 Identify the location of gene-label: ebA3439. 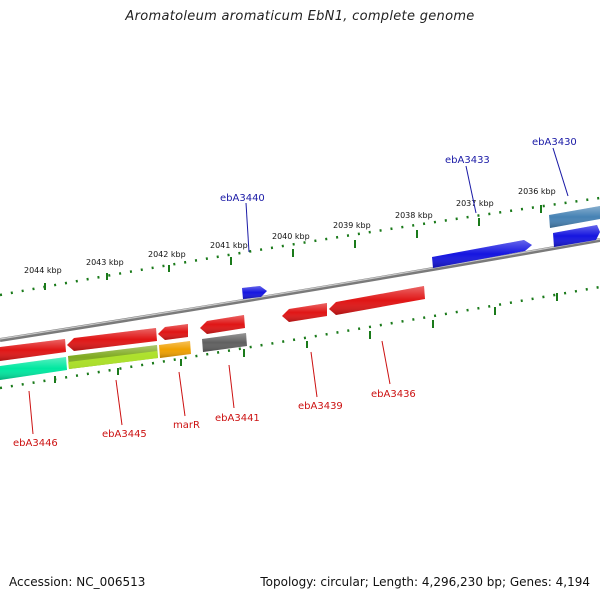
(320, 406).